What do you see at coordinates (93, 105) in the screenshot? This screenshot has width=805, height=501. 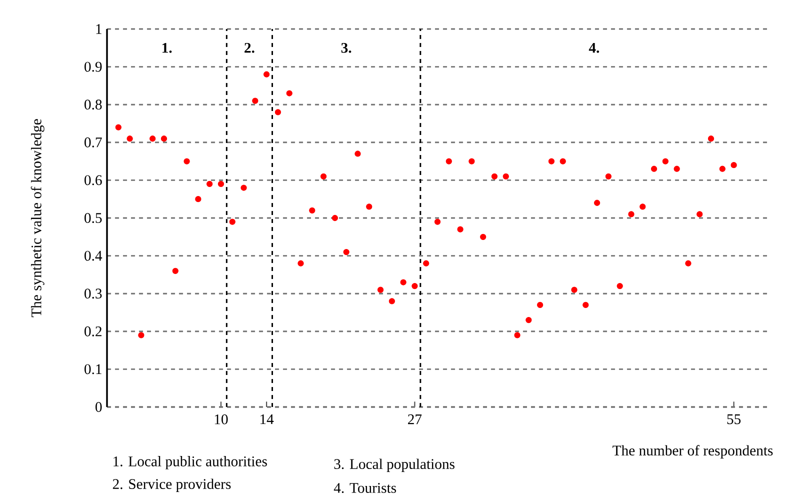 I see `y-tick-label: 0.8` at bounding box center [93, 105].